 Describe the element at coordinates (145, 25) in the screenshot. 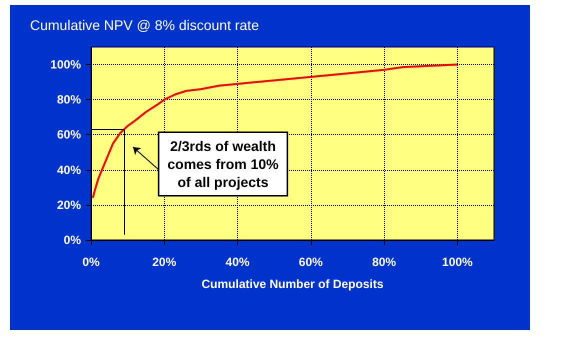

I see `chart-title: Cumulative NPV @ 8% discount rate` at that location.